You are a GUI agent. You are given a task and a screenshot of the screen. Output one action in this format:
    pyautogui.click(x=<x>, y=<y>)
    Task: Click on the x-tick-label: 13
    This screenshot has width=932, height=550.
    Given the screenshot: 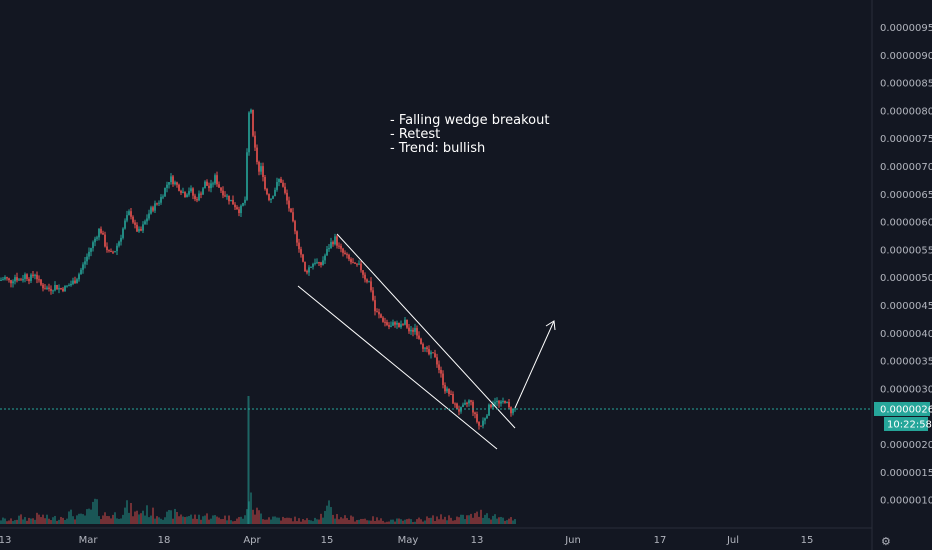 What is the action you would take?
    pyautogui.click(x=5, y=540)
    